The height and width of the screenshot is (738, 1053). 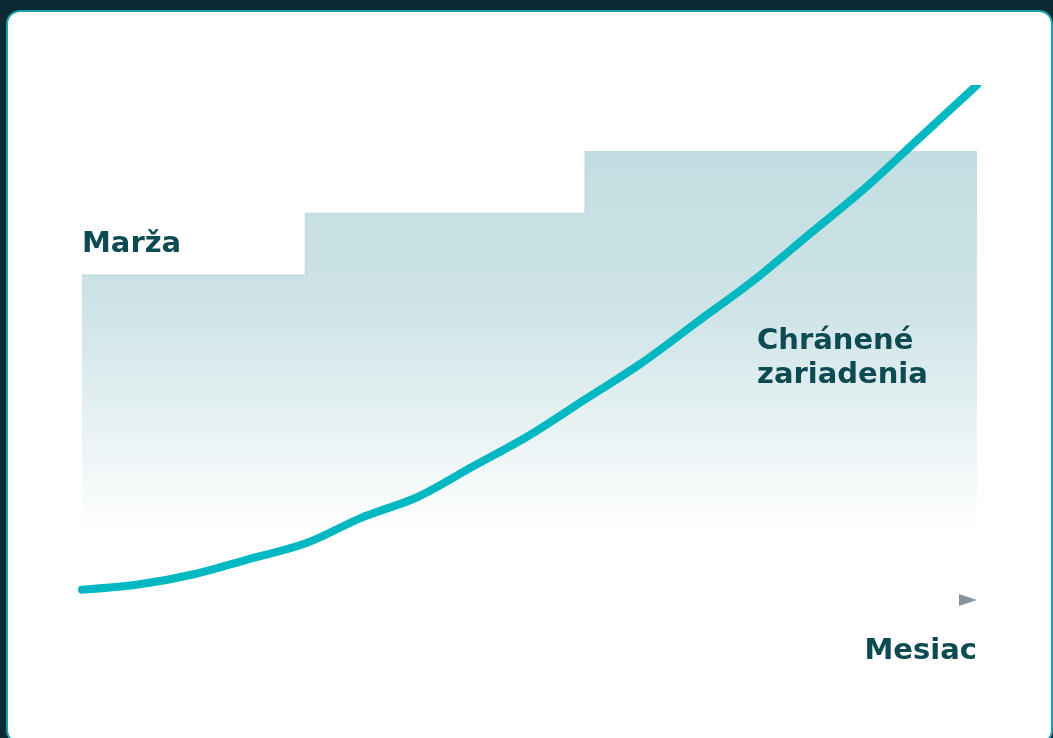 What do you see at coordinates (920, 649) in the screenshot?
I see `x-axis-title: Mesiac` at bounding box center [920, 649].